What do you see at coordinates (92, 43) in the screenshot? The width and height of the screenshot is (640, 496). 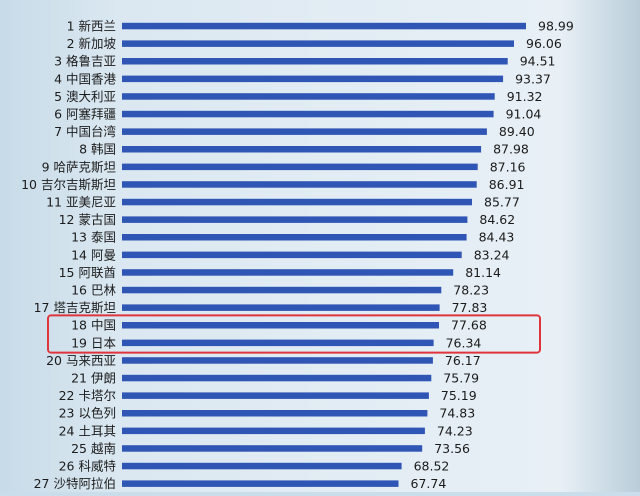 I see `category-label-2: 2 新加坡` at bounding box center [92, 43].